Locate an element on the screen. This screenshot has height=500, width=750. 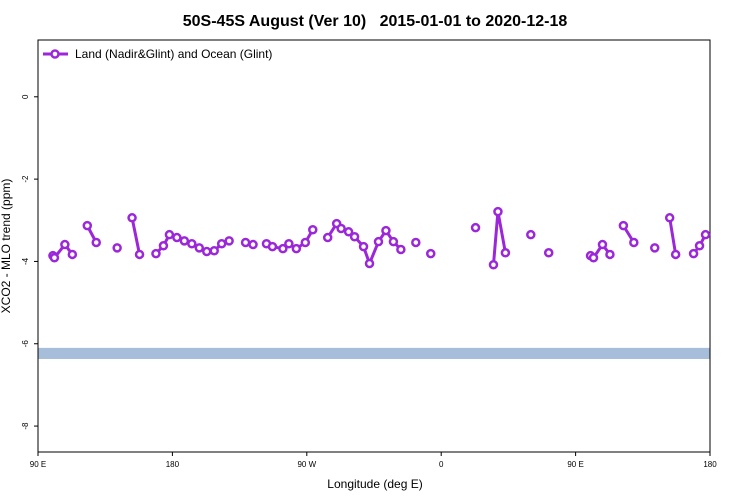
x-tick-label: 90 W is located at coordinates (306, 464).